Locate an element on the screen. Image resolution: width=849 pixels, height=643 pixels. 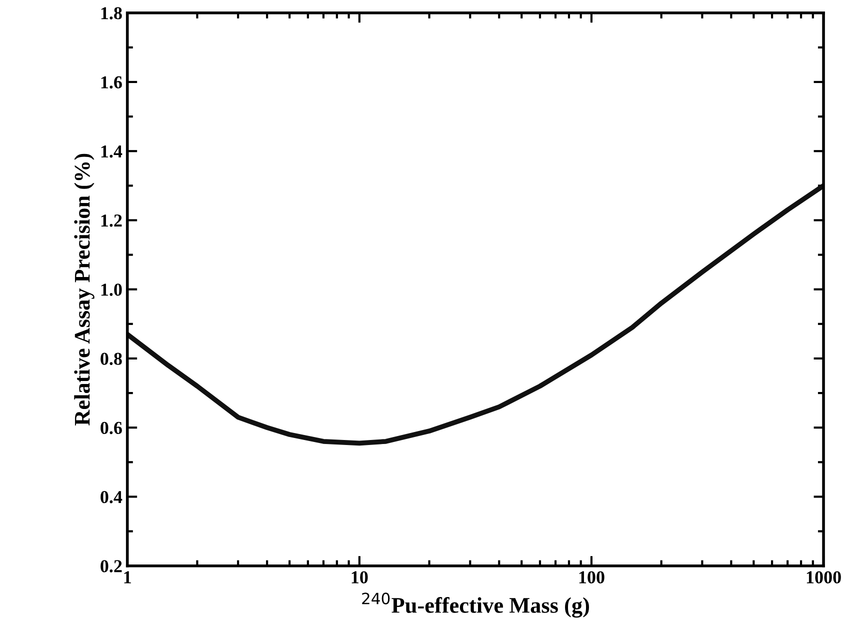
y-tick-label: 1.2 is located at coordinates (111, 220).